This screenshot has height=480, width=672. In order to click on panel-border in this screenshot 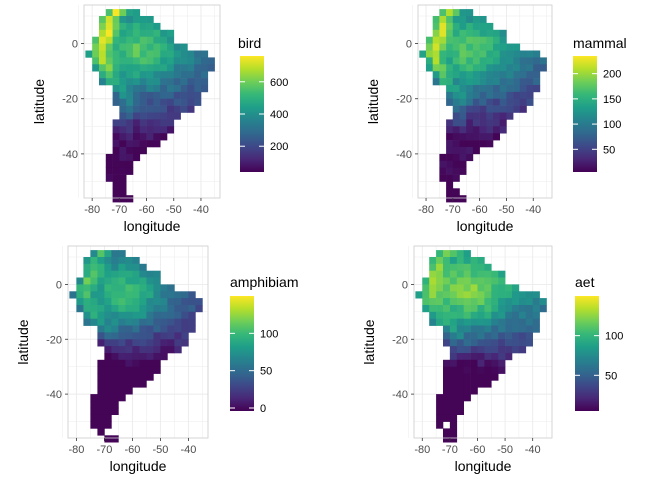, I will do `click(152, 101)`.